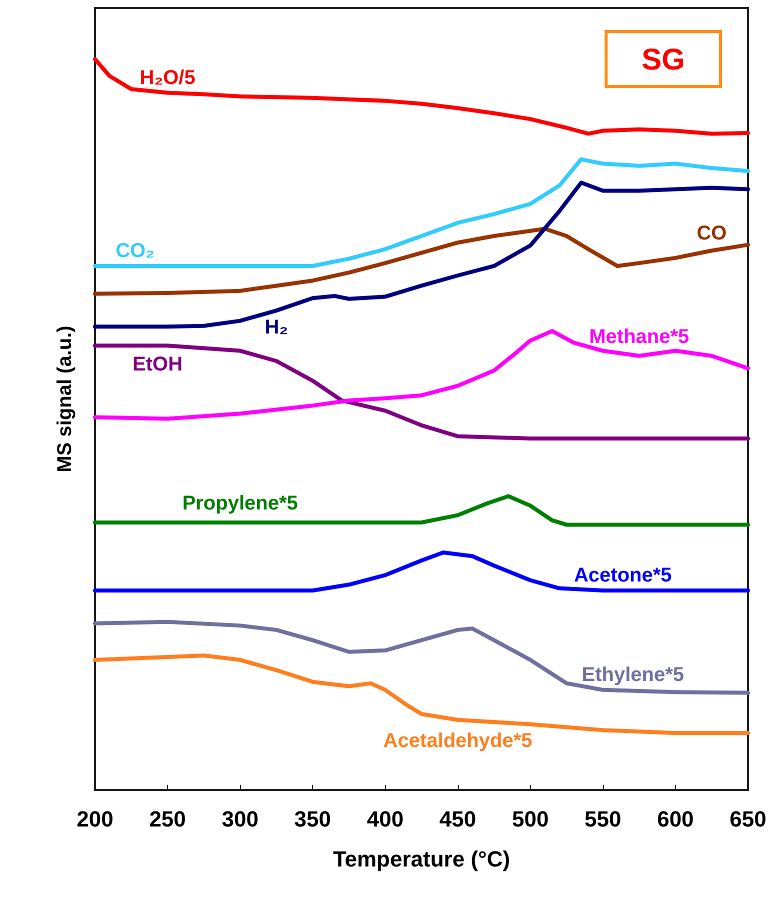 This screenshot has width=782, height=907. What do you see at coordinates (711, 233) in the screenshot?
I see `series-label: CO` at bounding box center [711, 233].